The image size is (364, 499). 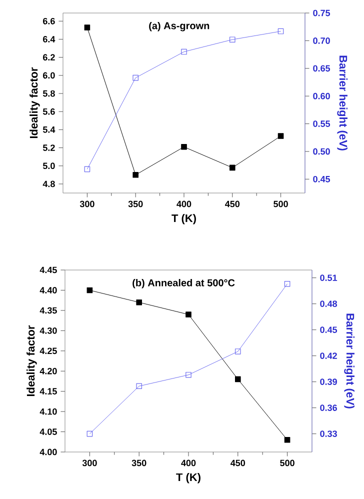 What do you see at coordinates (329, 303) in the screenshot?
I see `y2-tick-label: 0.48` at bounding box center [329, 303].